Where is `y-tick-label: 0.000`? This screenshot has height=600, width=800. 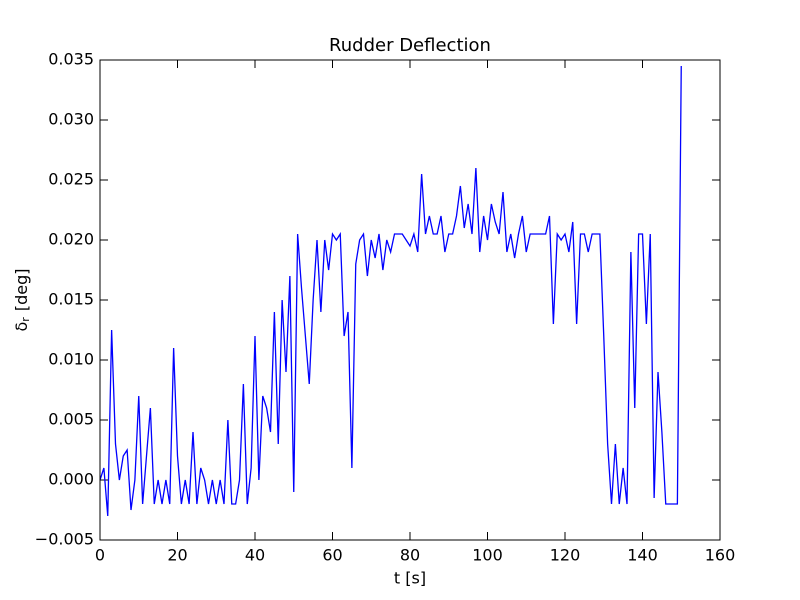 y-tick-label: 0.000 is located at coordinates (71, 479).